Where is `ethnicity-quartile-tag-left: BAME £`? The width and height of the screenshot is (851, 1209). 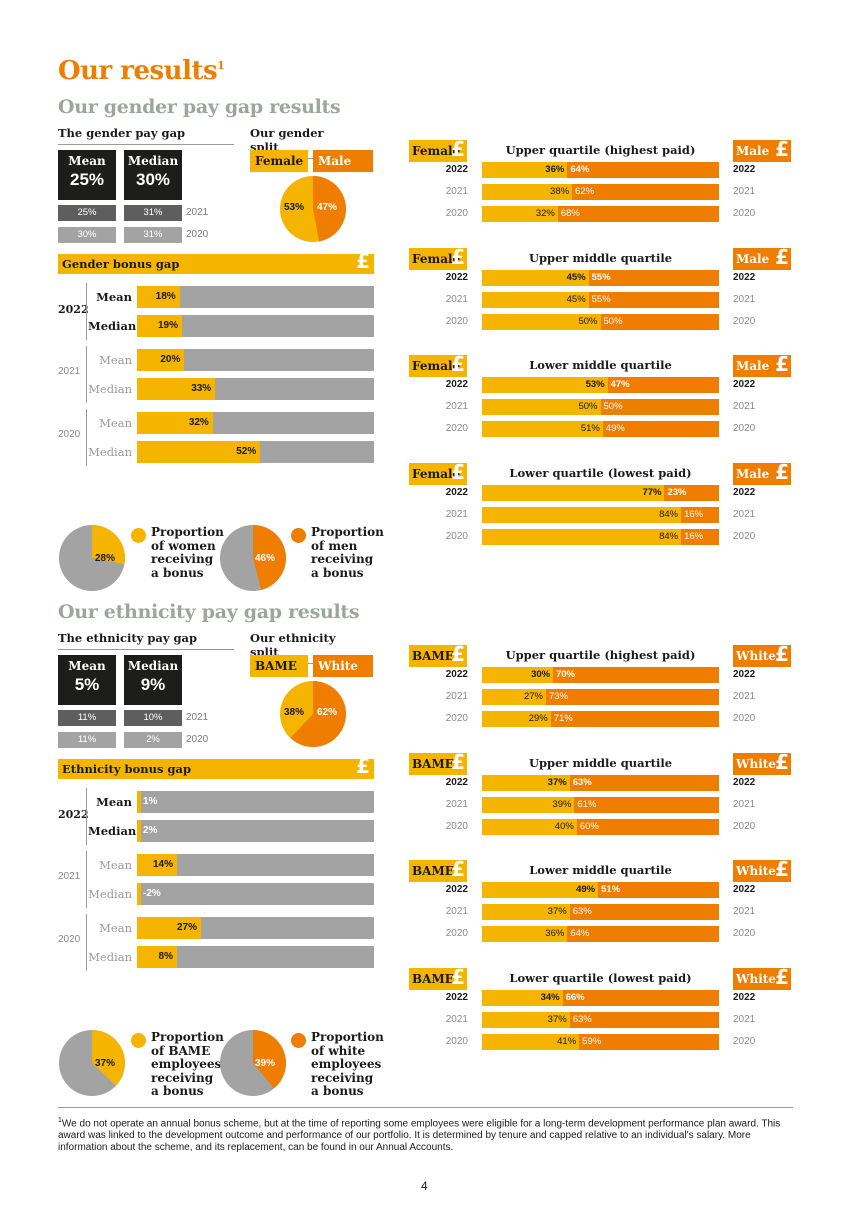 ethnicity-quartile-tag-left: BAME £ is located at coordinates (438, 762).